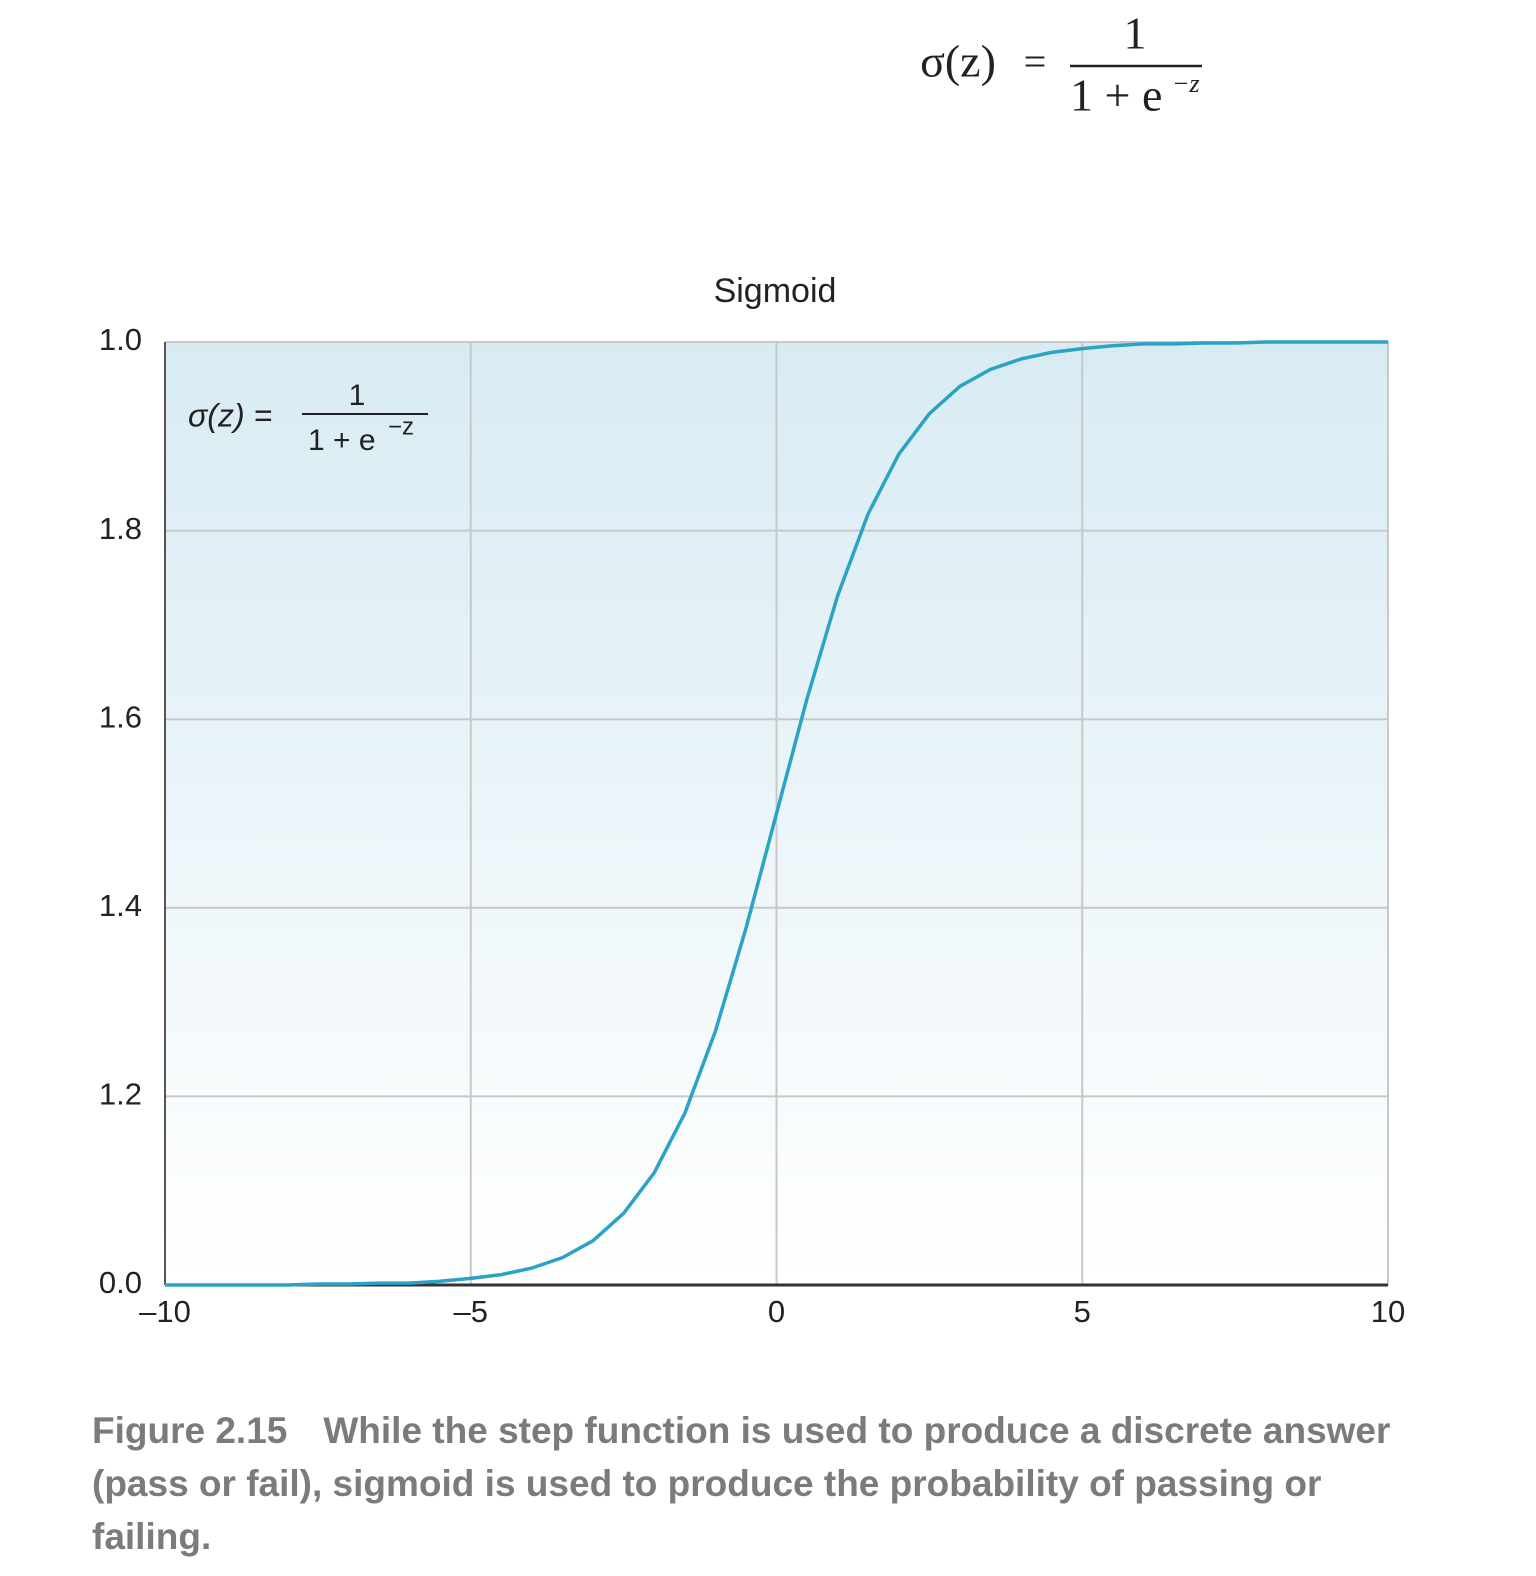  I want to click on x-tick-label: –10, so click(165, 1311).